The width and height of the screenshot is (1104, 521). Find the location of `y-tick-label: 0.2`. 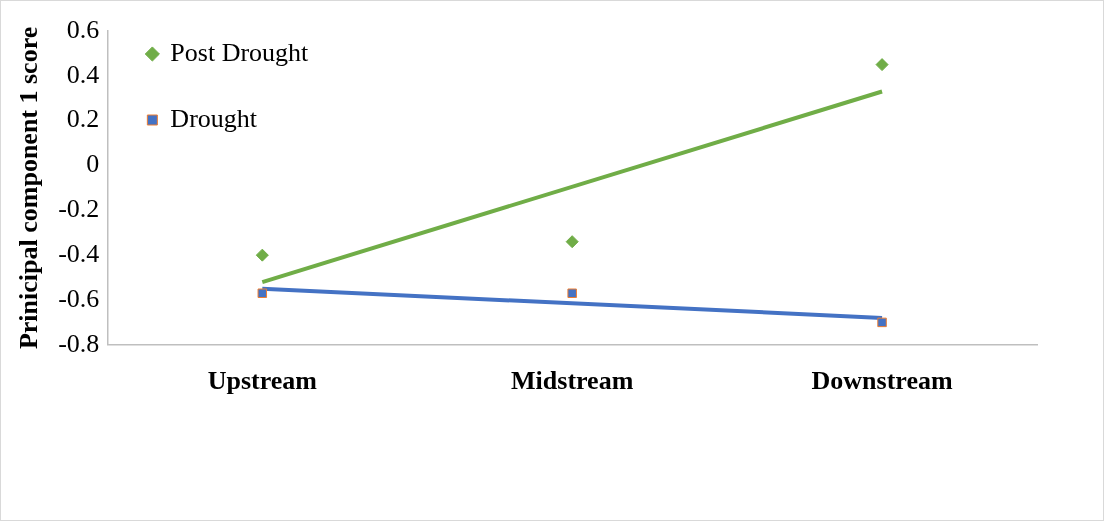

y-tick-label: 0.2 is located at coordinates (83, 119).